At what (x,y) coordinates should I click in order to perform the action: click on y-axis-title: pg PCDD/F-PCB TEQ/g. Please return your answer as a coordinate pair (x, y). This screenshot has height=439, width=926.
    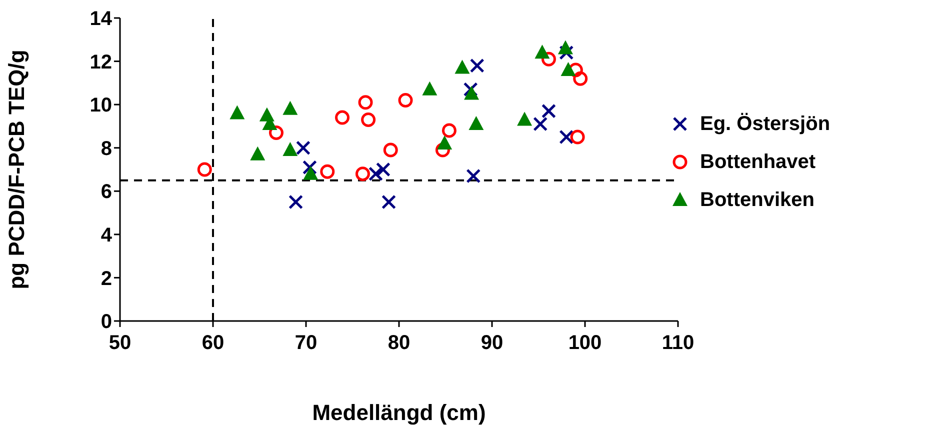
    Looking at the image, I should click on (16, 170).